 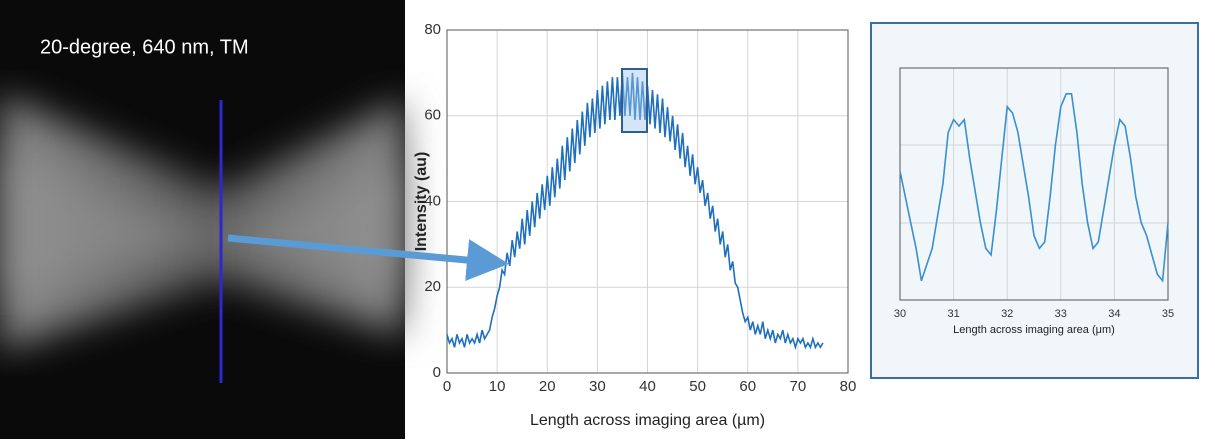 What do you see at coordinates (432, 286) in the screenshot?
I see `y-tick-label: 20` at bounding box center [432, 286].